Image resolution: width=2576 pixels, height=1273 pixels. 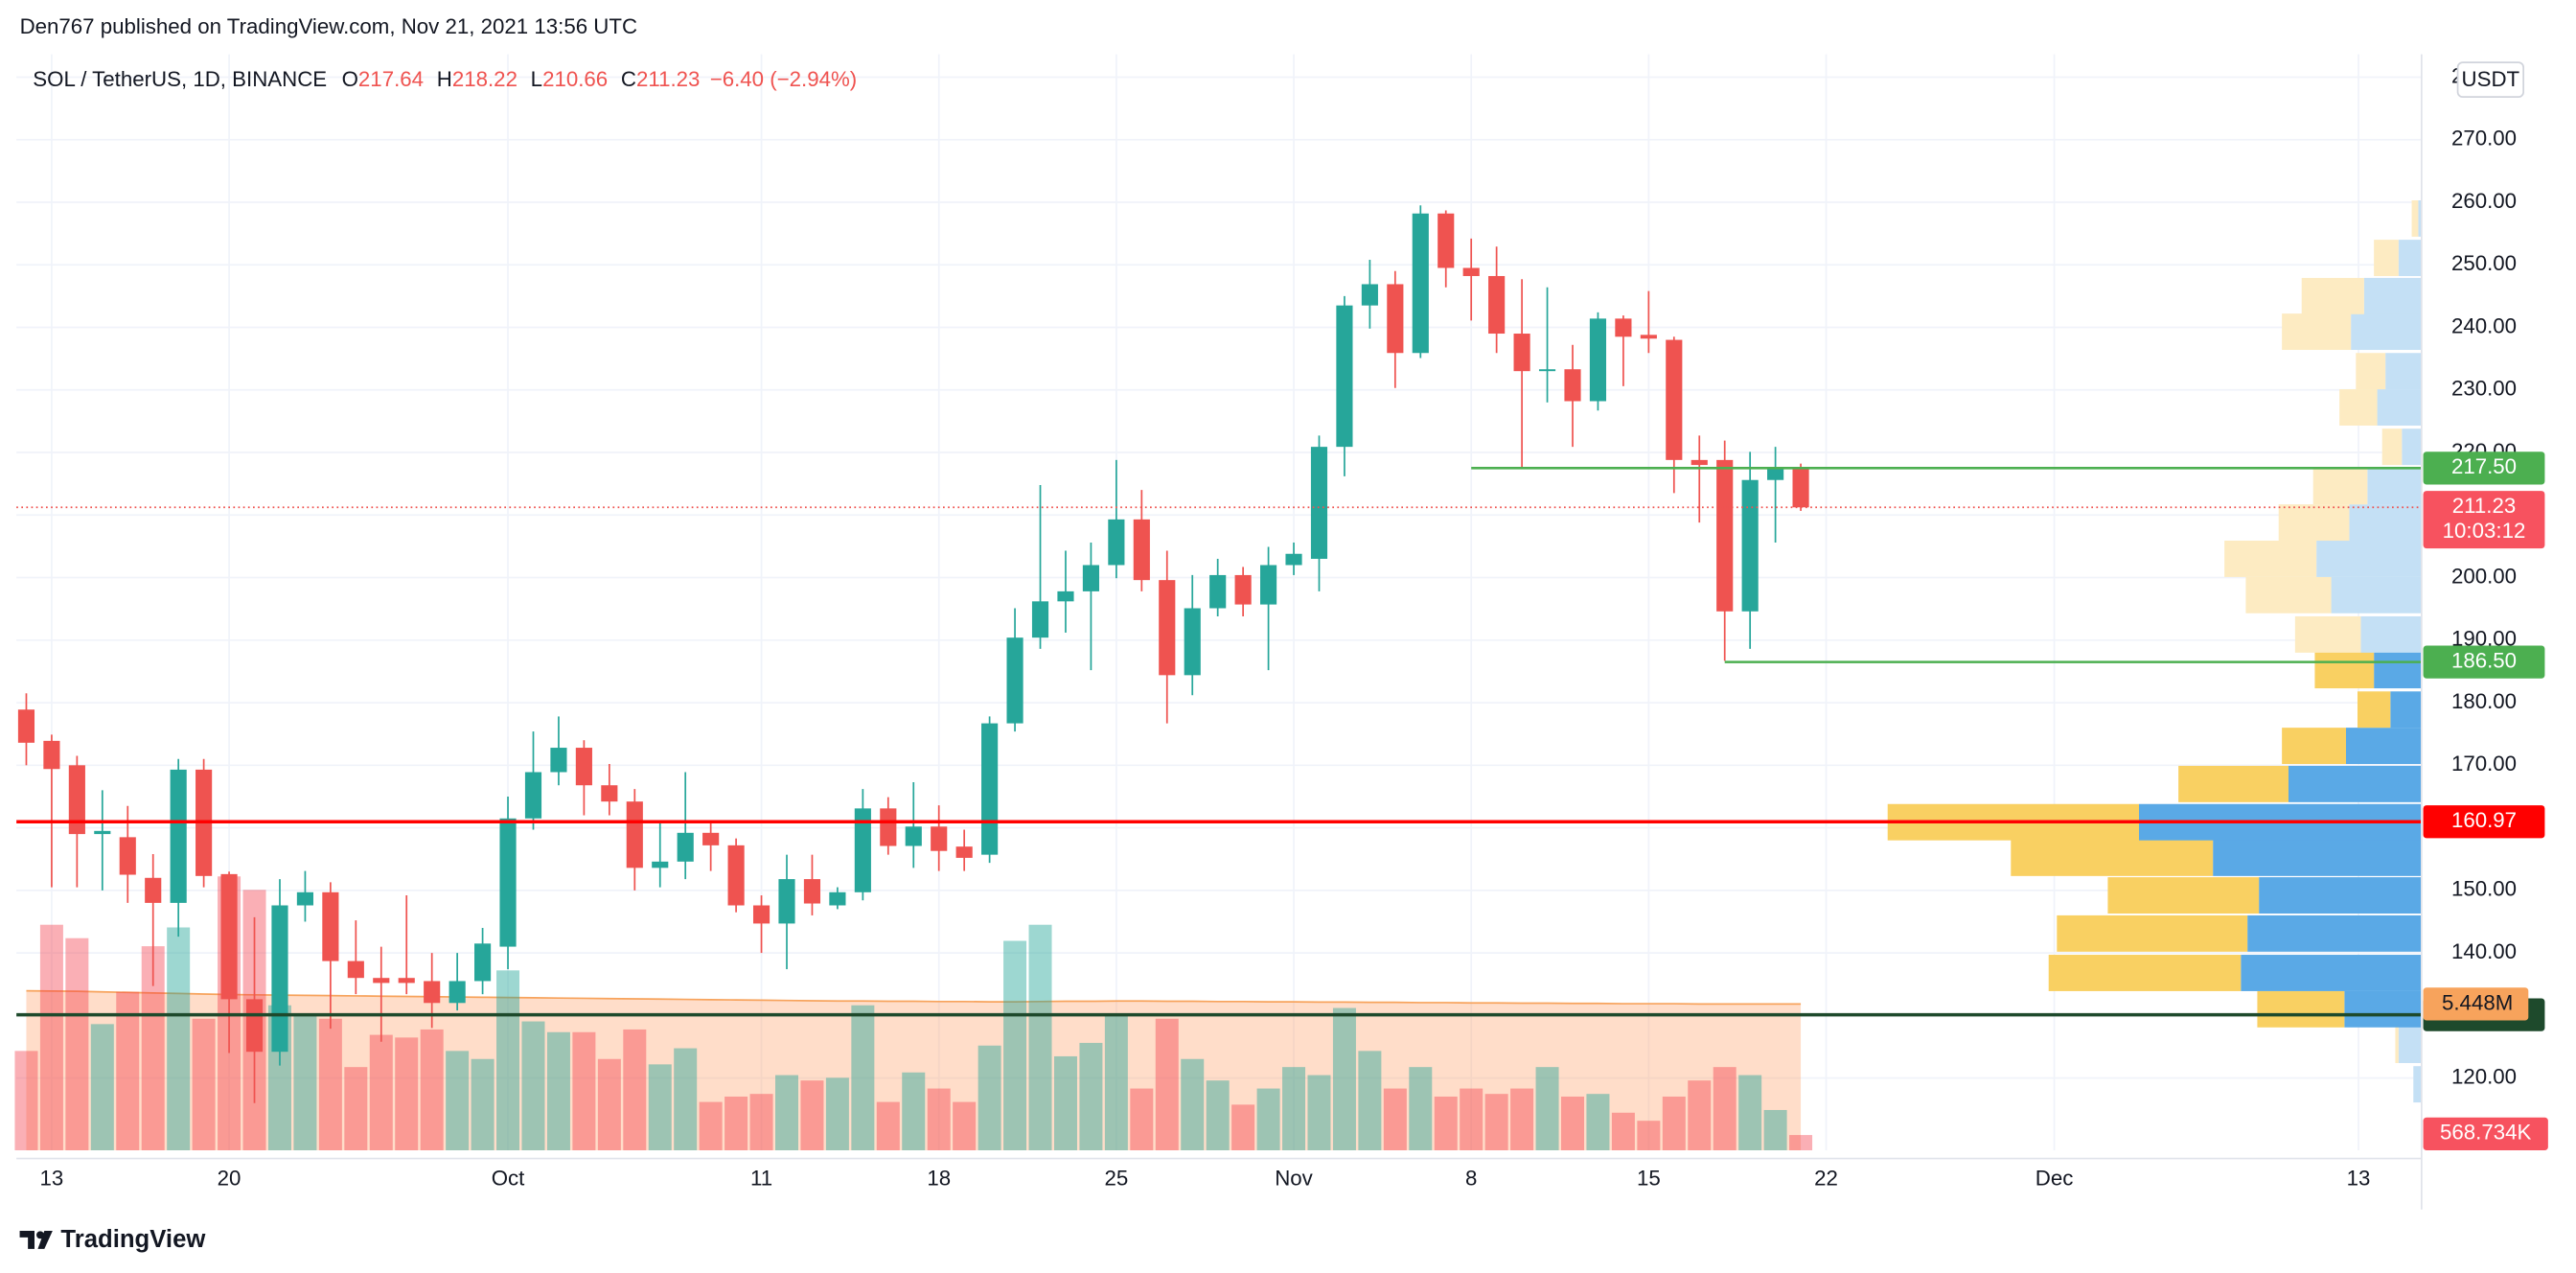 What do you see at coordinates (1116, 1179) in the screenshot?
I see `x-tick-label: 25` at bounding box center [1116, 1179].